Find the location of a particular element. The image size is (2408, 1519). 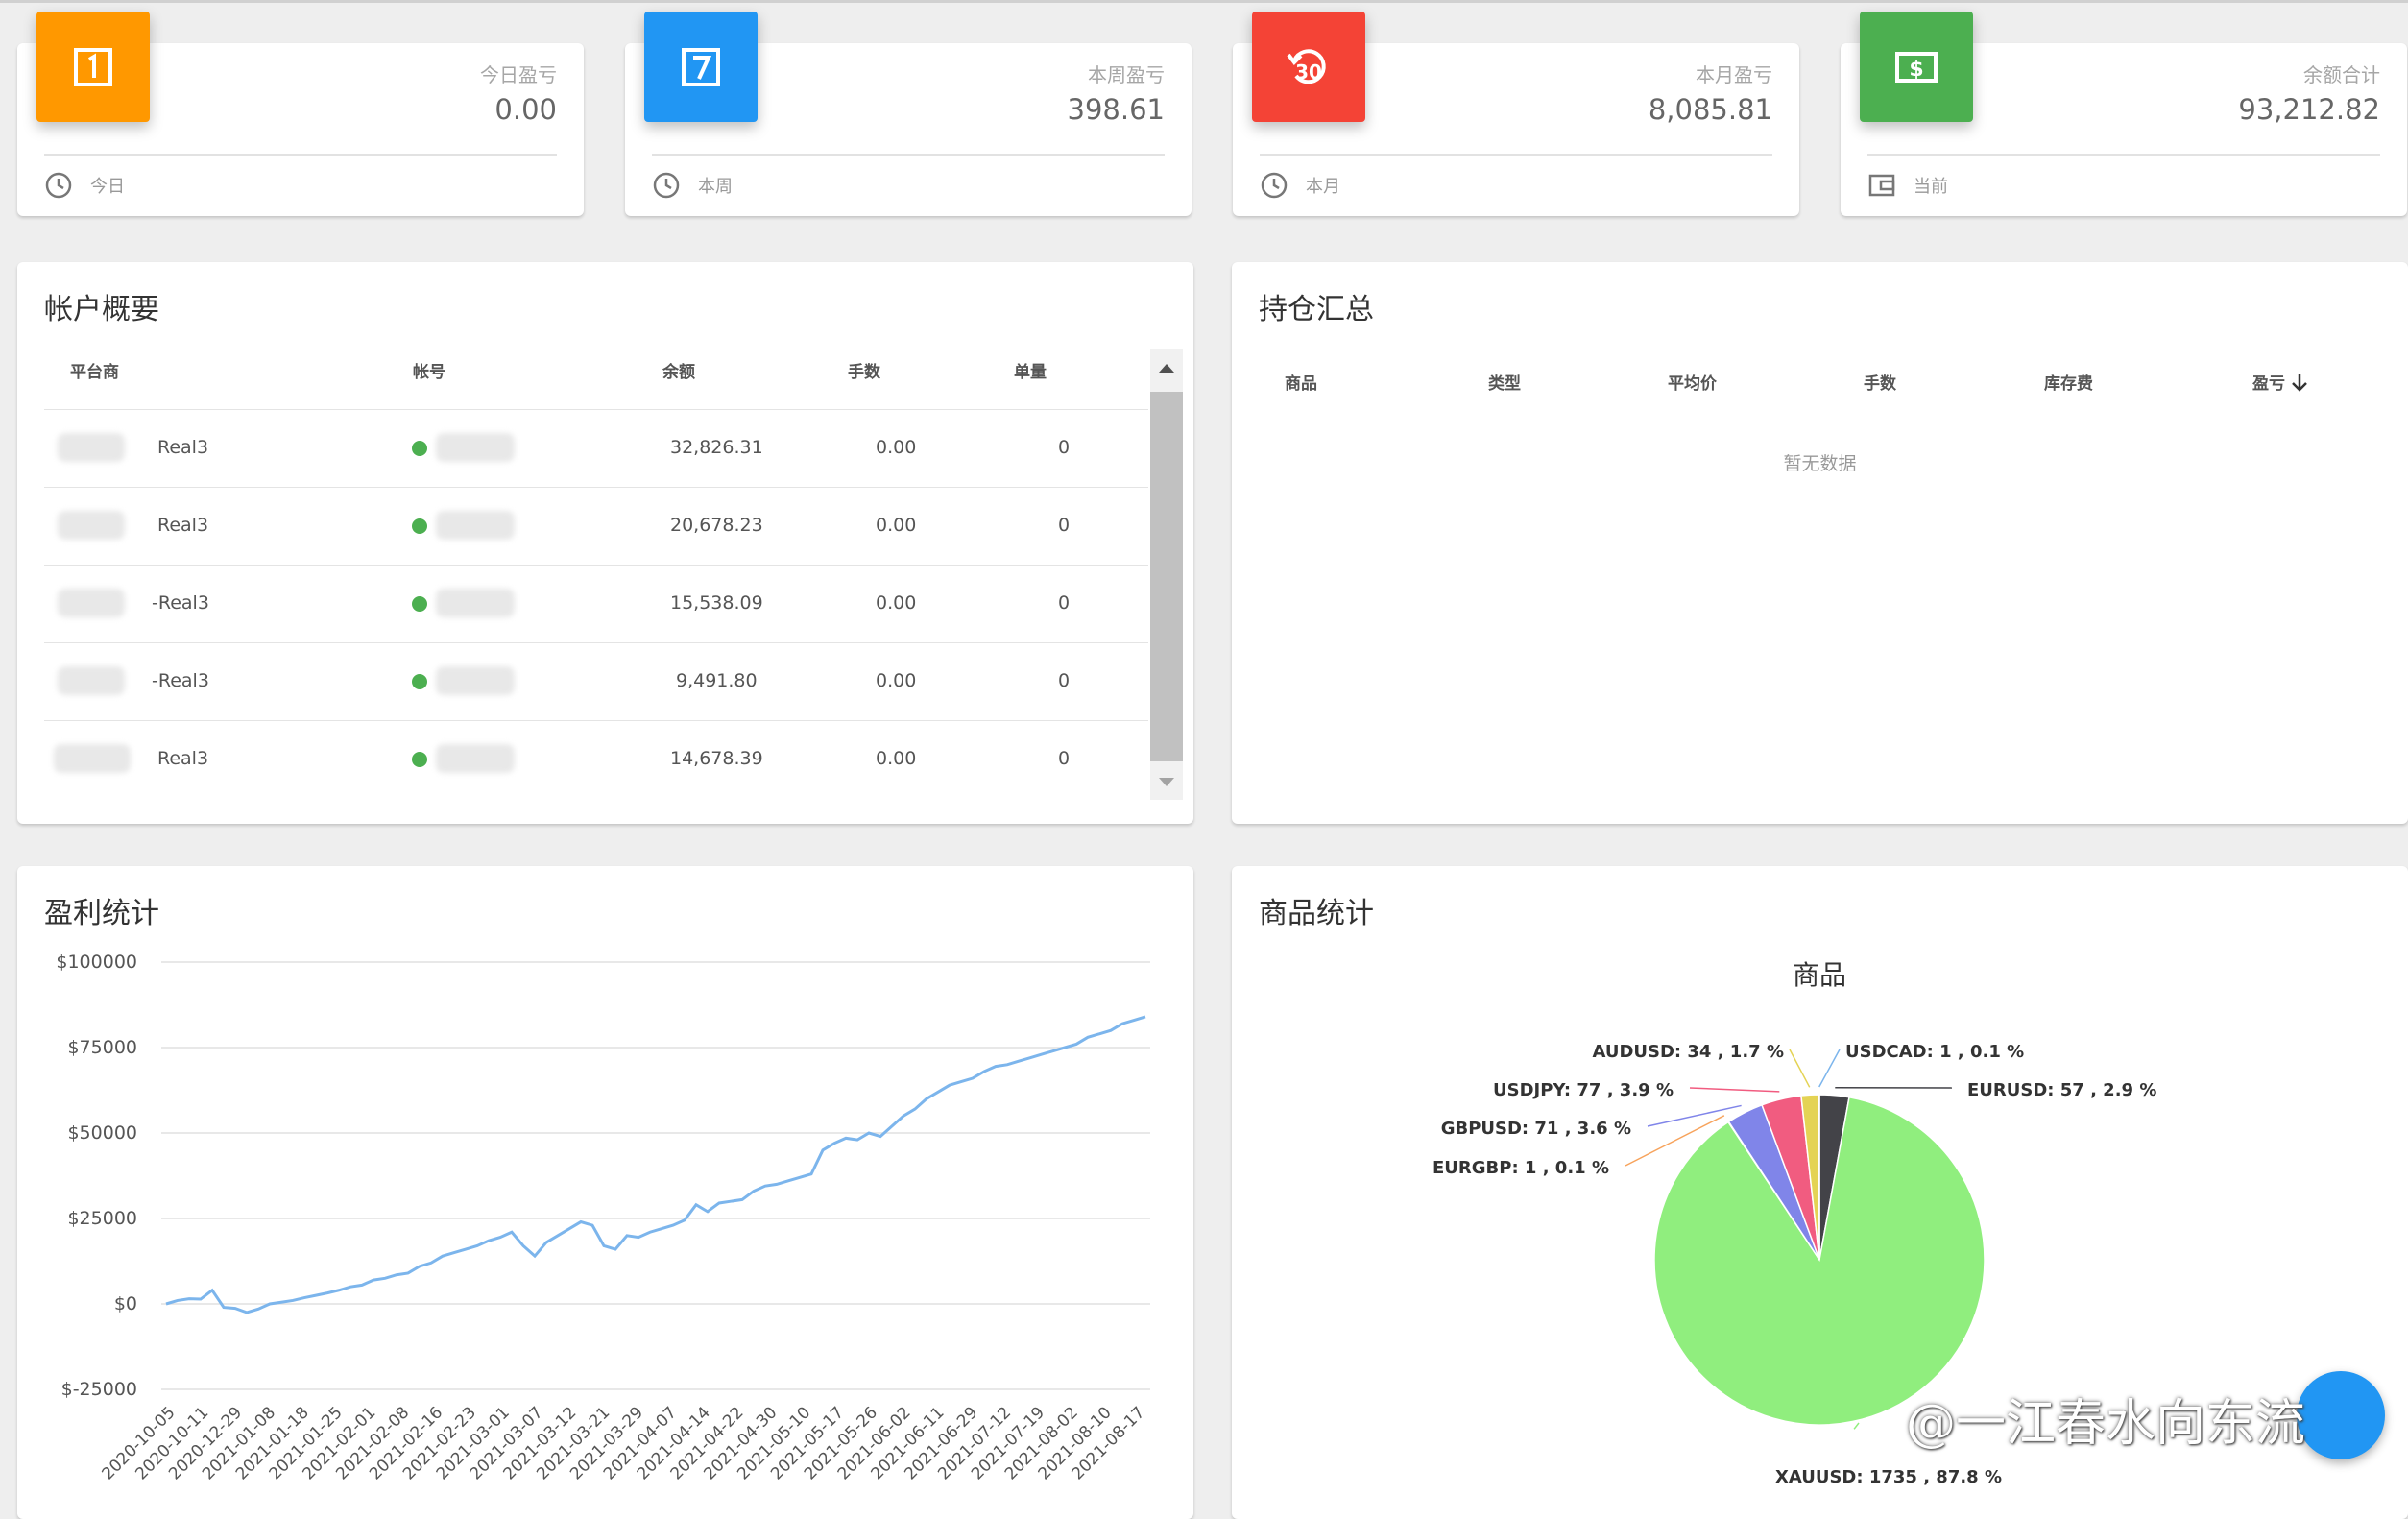

floating-action-button is located at coordinates (2341, 1415).